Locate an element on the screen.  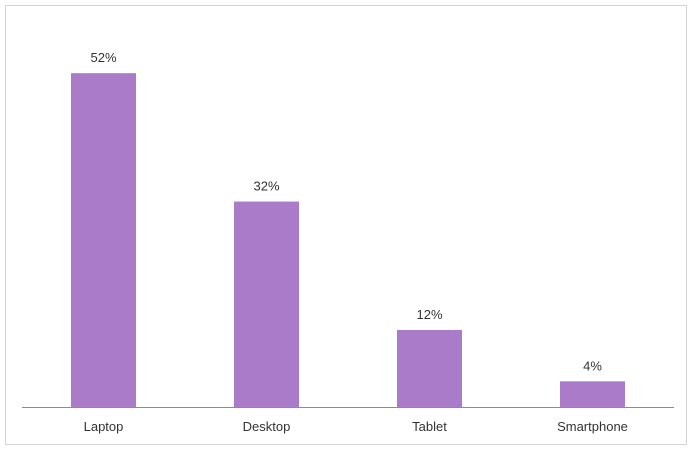
value-label-tablet: 12% is located at coordinates (429, 314).